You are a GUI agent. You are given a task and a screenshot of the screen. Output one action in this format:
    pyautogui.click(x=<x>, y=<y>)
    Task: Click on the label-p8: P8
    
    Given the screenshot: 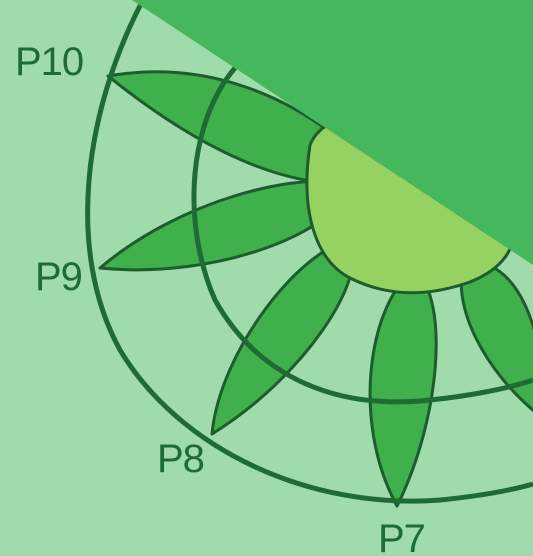 What is the action you would take?
    pyautogui.click(x=180, y=459)
    